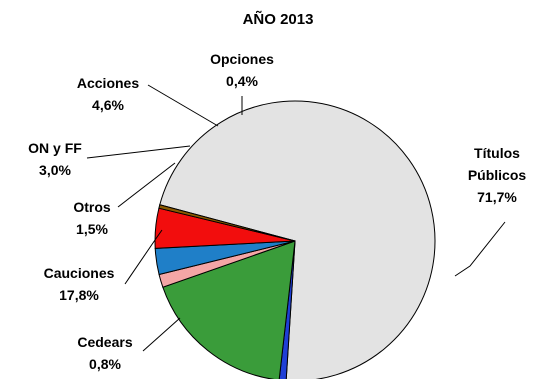 This screenshot has width=555, height=379. I want to click on slice-label-cauciones: Cauciones 17,8%, so click(79, 284).